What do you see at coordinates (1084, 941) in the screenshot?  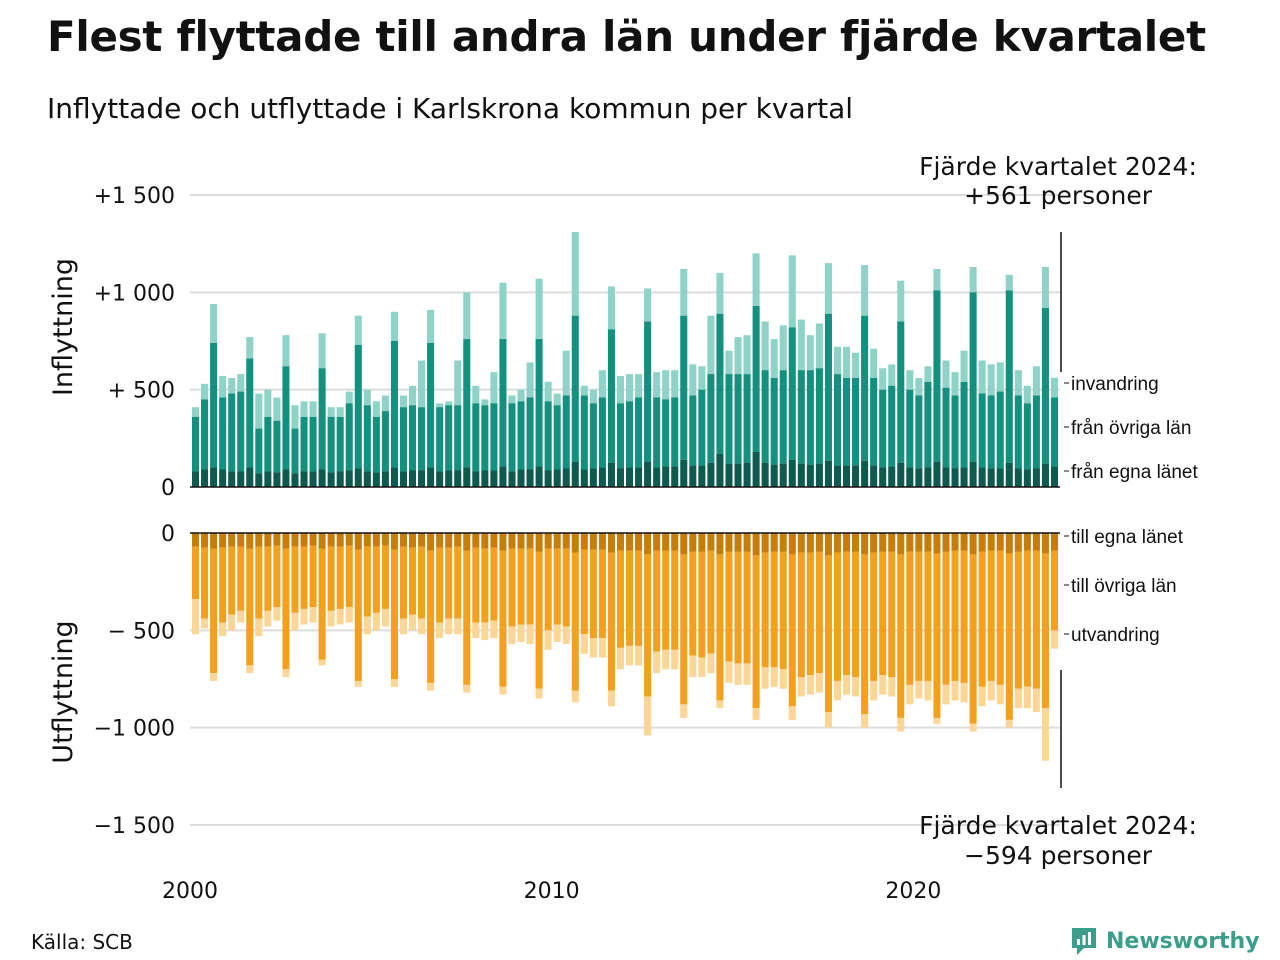 I see `newsworthy-logo-icon` at bounding box center [1084, 941].